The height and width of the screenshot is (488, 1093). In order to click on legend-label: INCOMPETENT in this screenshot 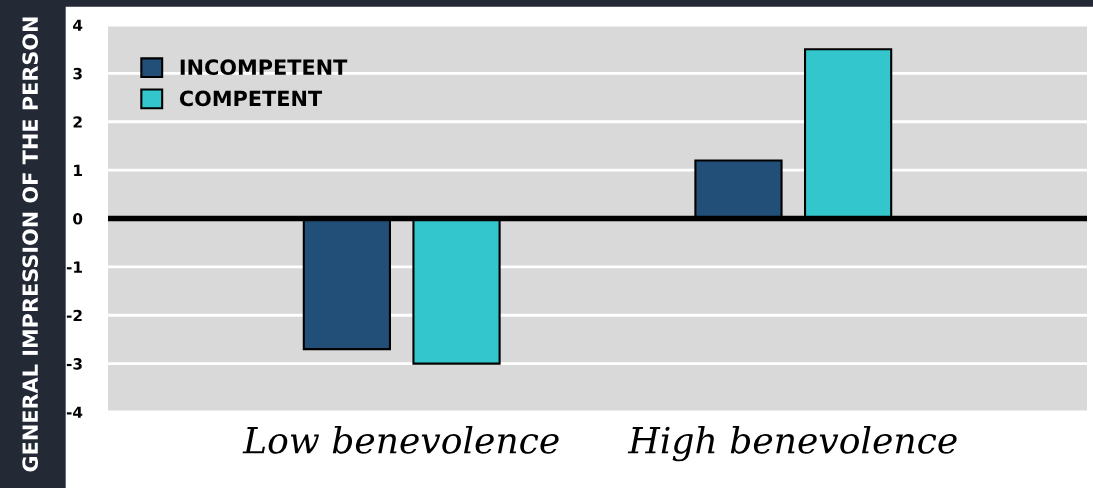, I will do `click(264, 67)`.